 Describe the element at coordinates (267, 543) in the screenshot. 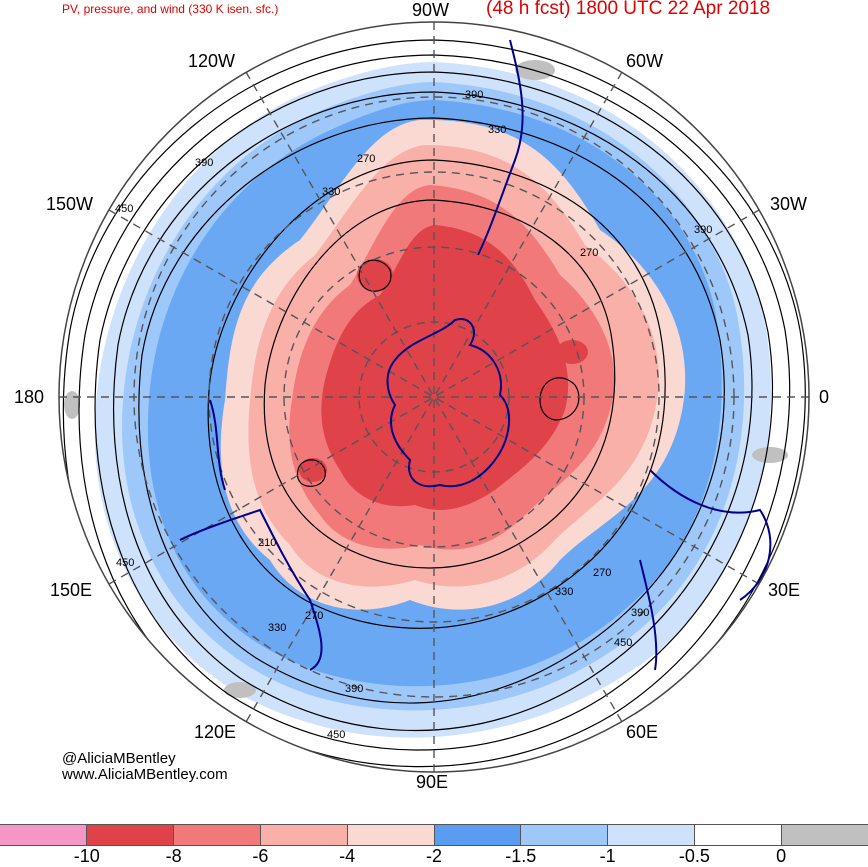

I see `contour-label: 210` at that location.